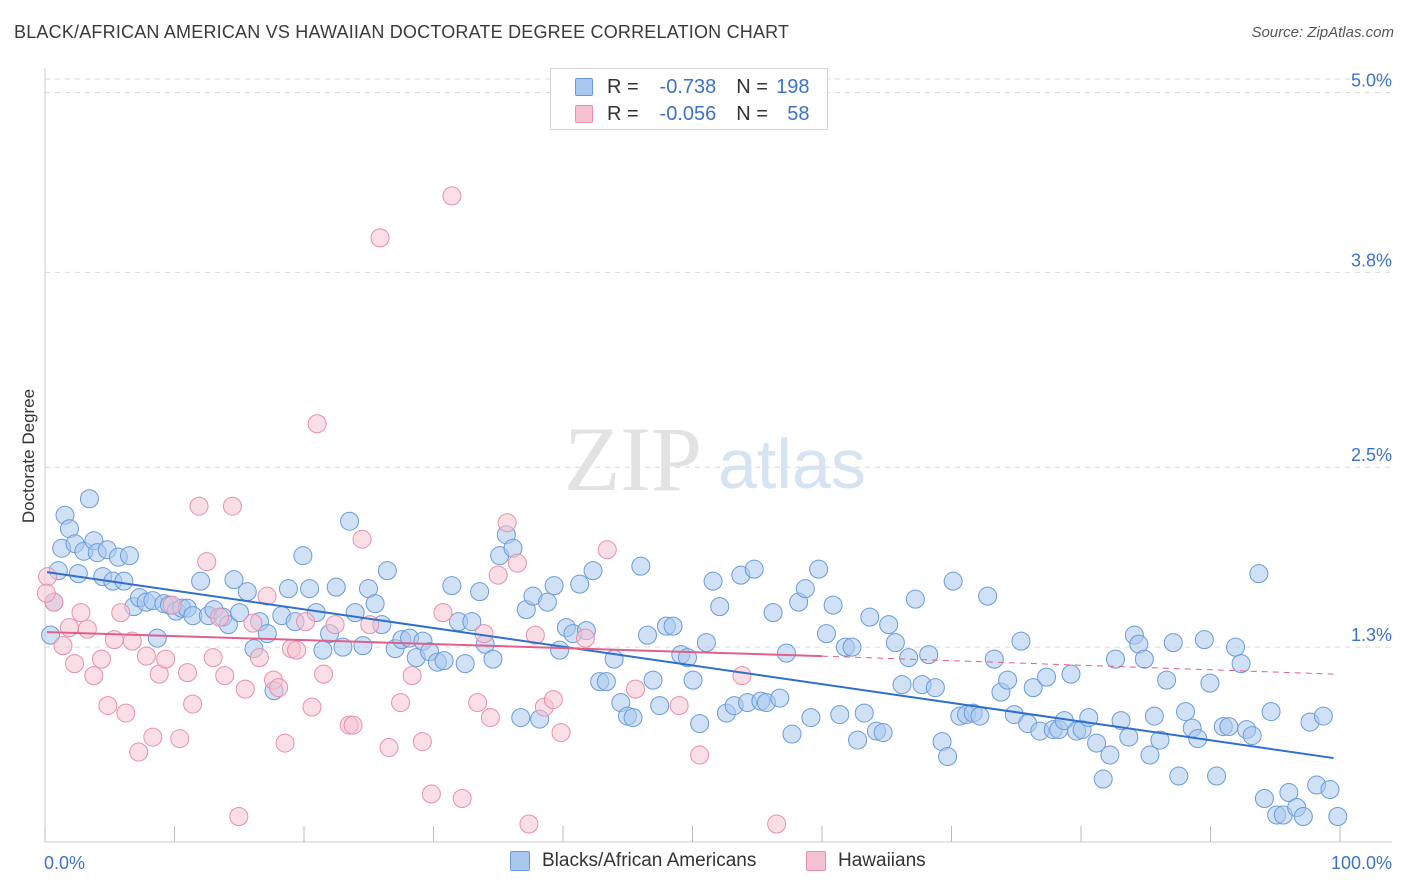 The width and height of the screenshot is (1406, 892). Describe the element at coordinates (584, 87) in the screenshot. I see `legend-swatch-blue` at that location.